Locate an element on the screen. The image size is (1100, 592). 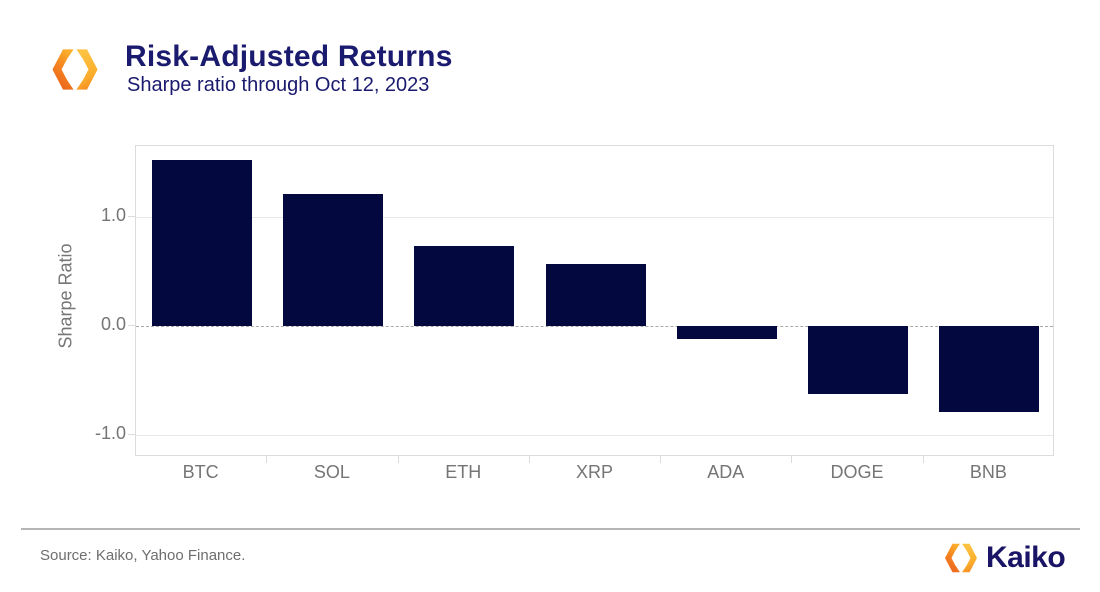
kaiko-brand-logo: Kaiko is located at coordinates (1005, 558).